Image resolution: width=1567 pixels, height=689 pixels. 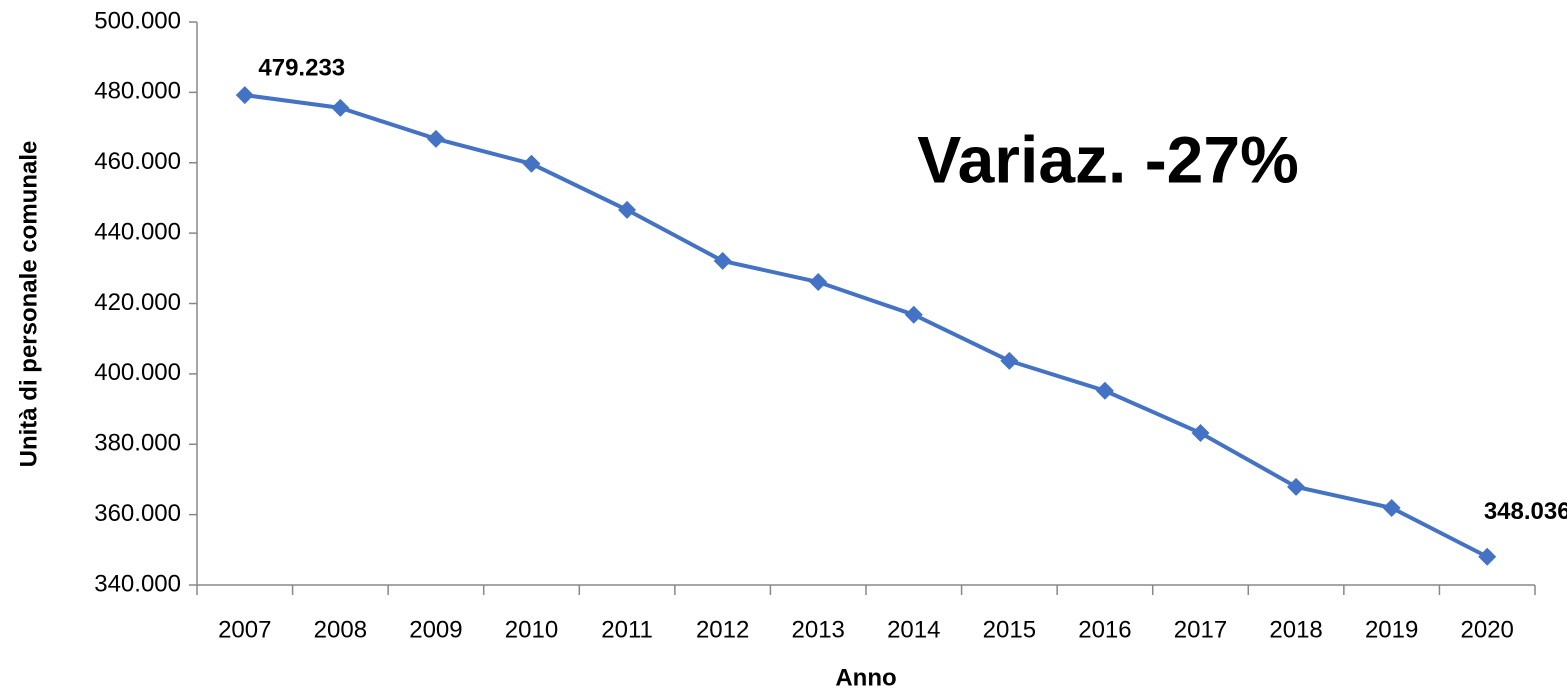 I want to click on annotation: Variaz. -27%, so click(x=1108, y=159).